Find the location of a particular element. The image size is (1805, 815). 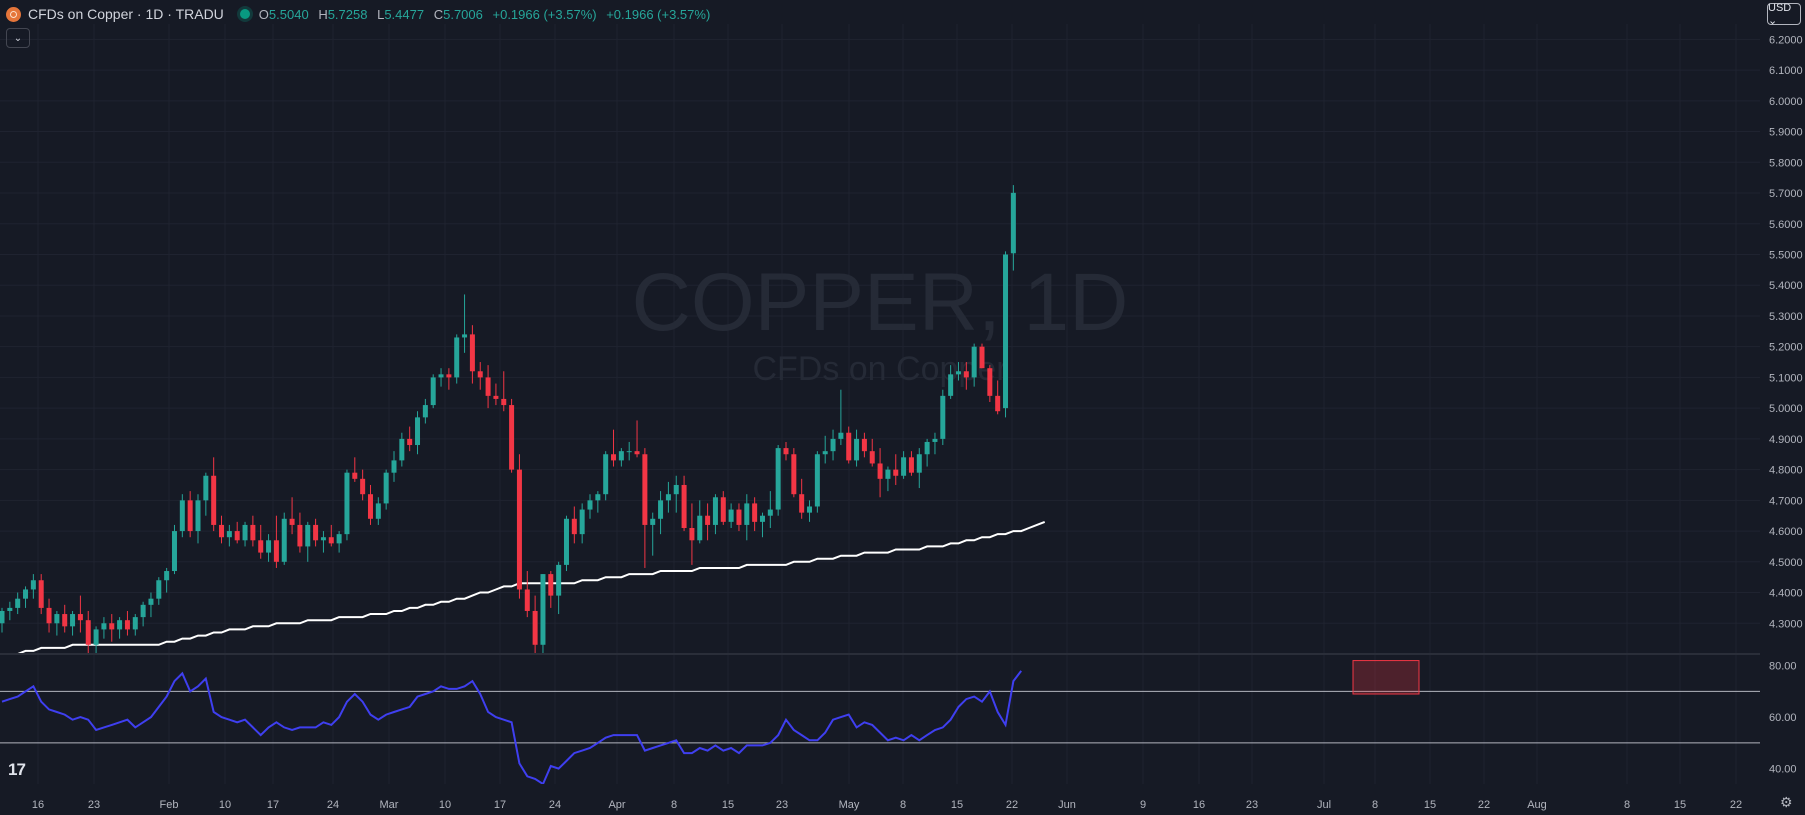

rsi-line is located at coordinates (511, 727).